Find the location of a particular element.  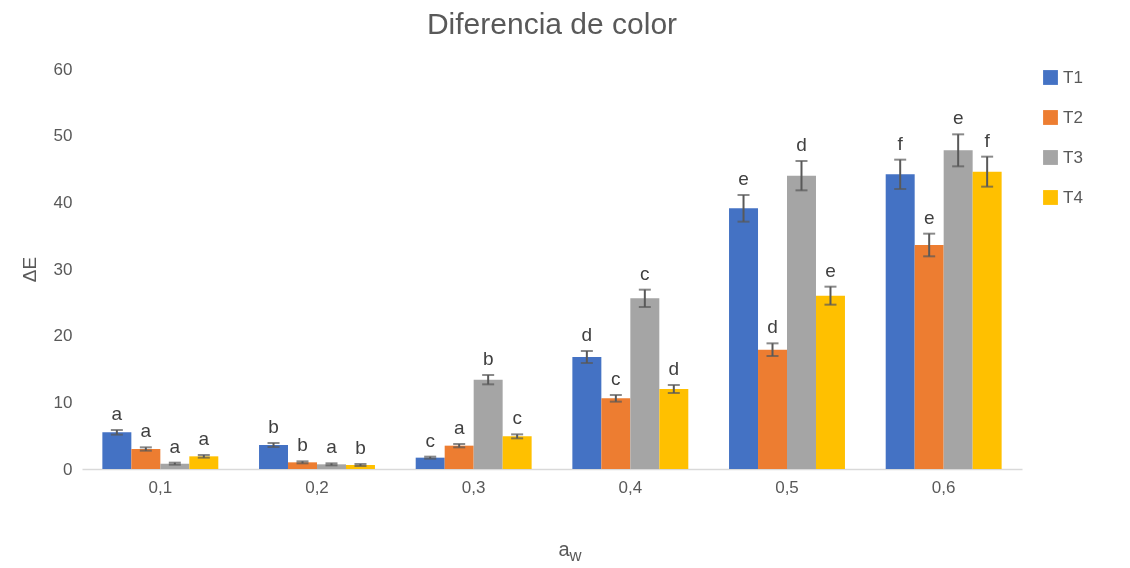

y-tick-label: 60 is located at coordinates (63, 69).